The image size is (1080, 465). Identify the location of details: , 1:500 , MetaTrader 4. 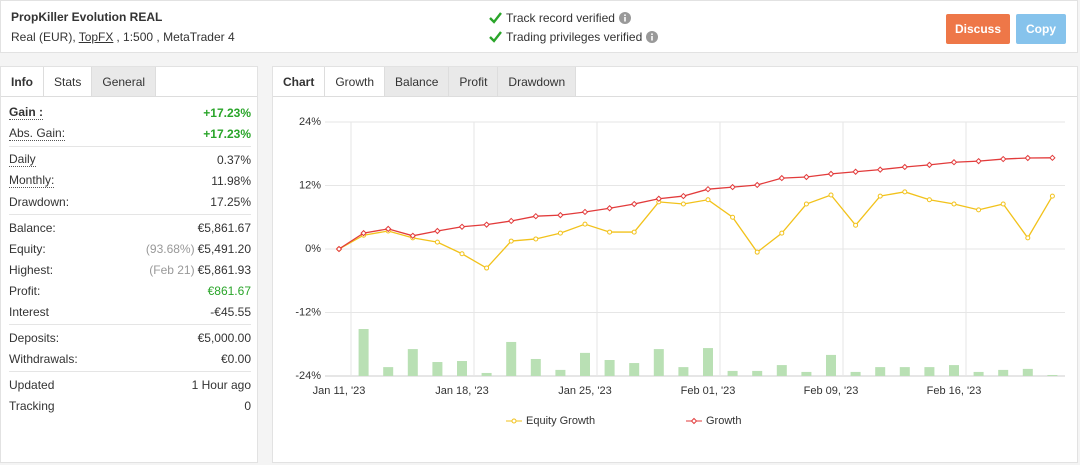
(175, 37).